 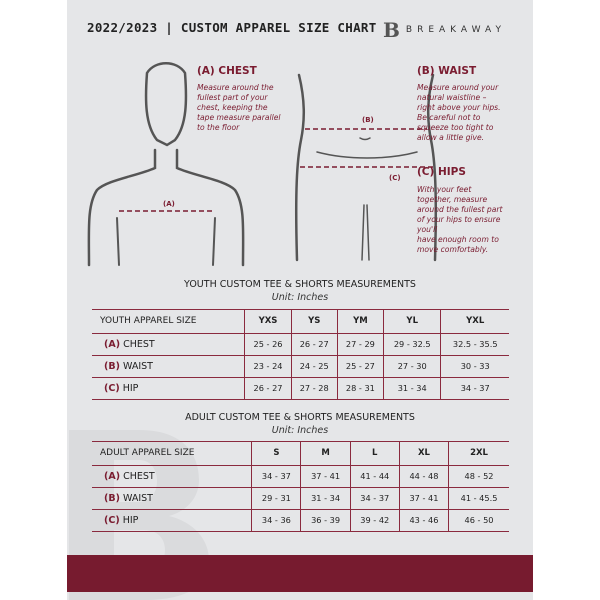 What do you see at coordinates (360, 344) in the screenshot?
I see `measurement-value: 27 - 29` at bounding box center [360, 344].